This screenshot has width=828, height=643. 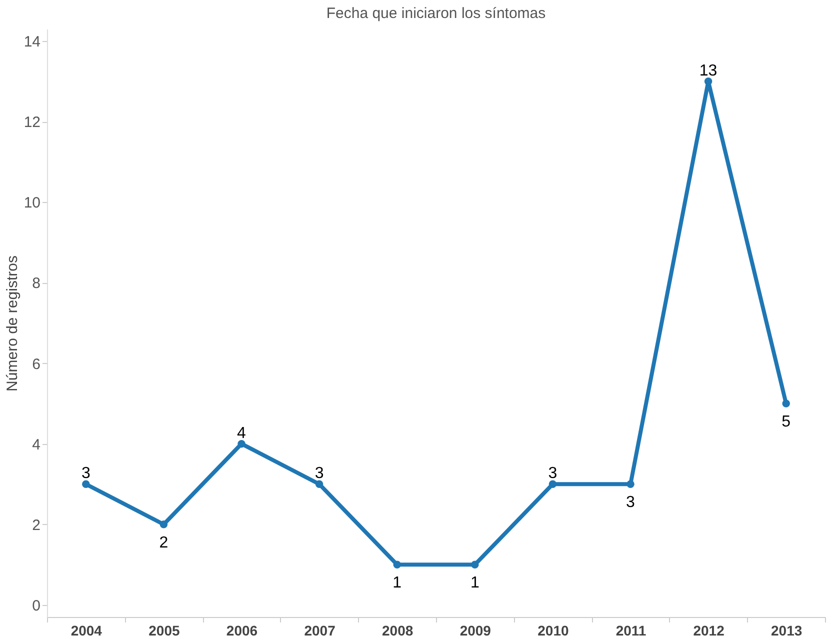 I want to click on y-tick-label: 14, so click(x=32, y=42).